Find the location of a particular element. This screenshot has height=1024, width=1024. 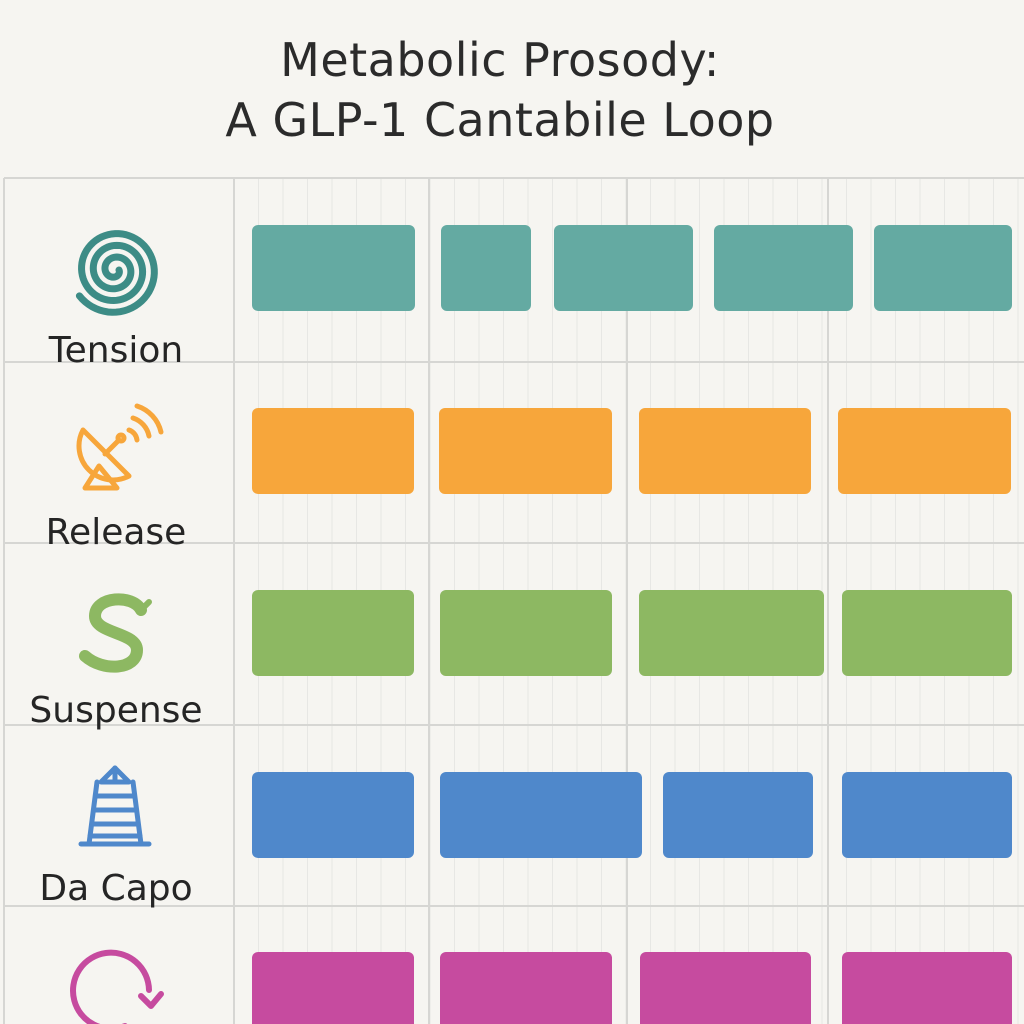

s-curve-icon is located at coordinates (115, 633).